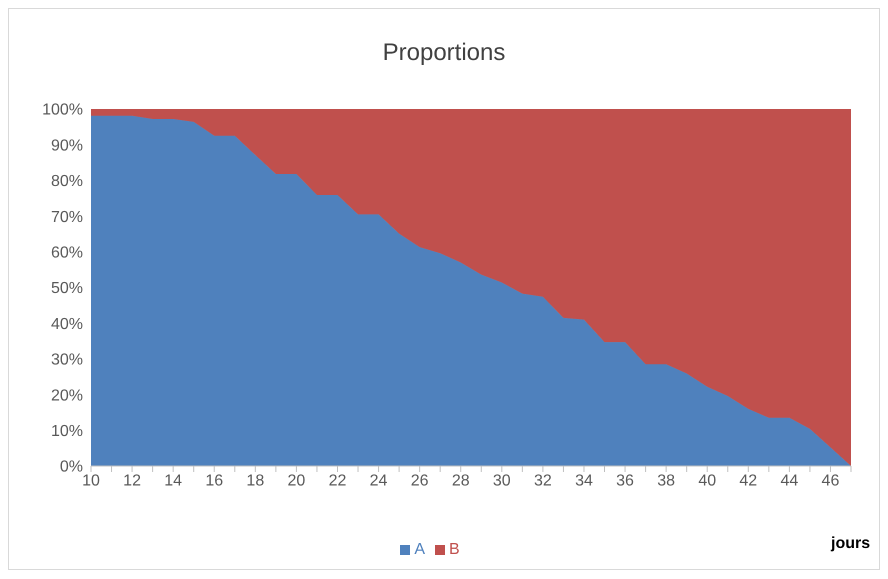 The width and height of the screenshot is (888, 579). Describe the element at coordinates (66, 217) in the screenshot. I see `y-tick-label: 70%` at that location.